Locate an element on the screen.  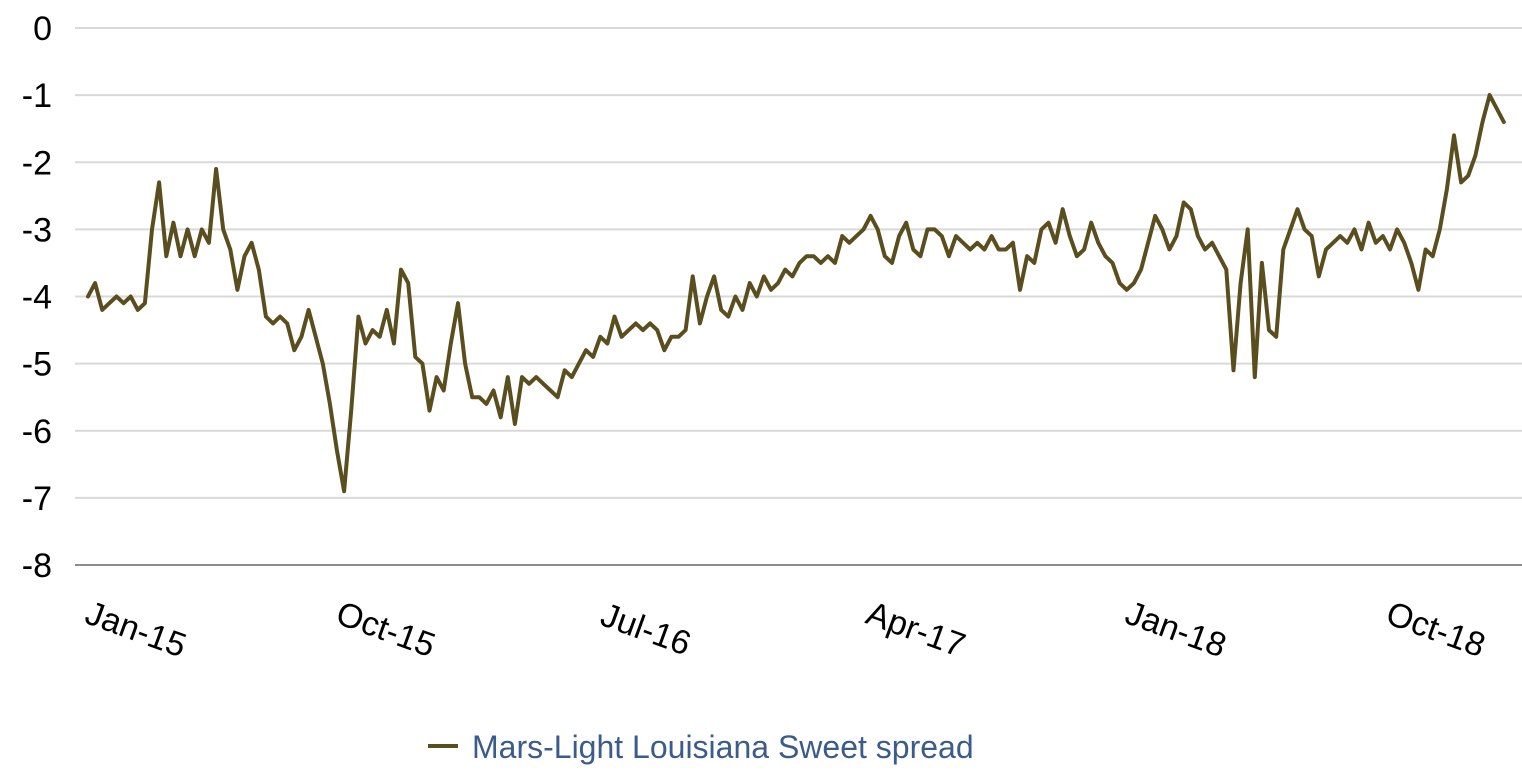
y-tick-label: -8 is located at coordinates (37, 566).